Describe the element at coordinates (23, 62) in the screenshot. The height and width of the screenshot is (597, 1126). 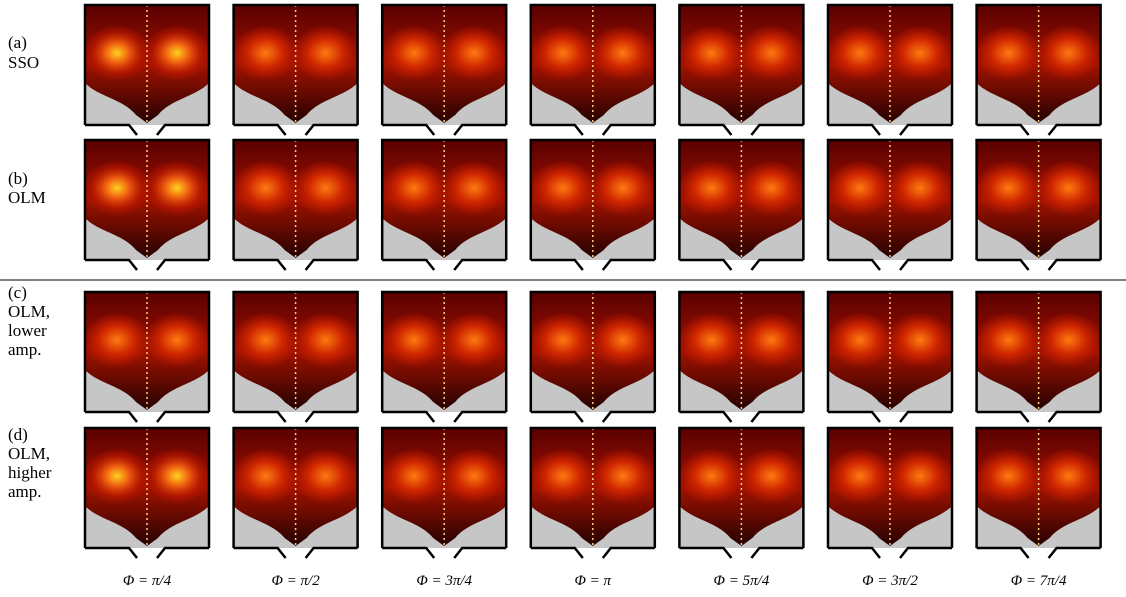
I see `row-label: SSO` at that location.